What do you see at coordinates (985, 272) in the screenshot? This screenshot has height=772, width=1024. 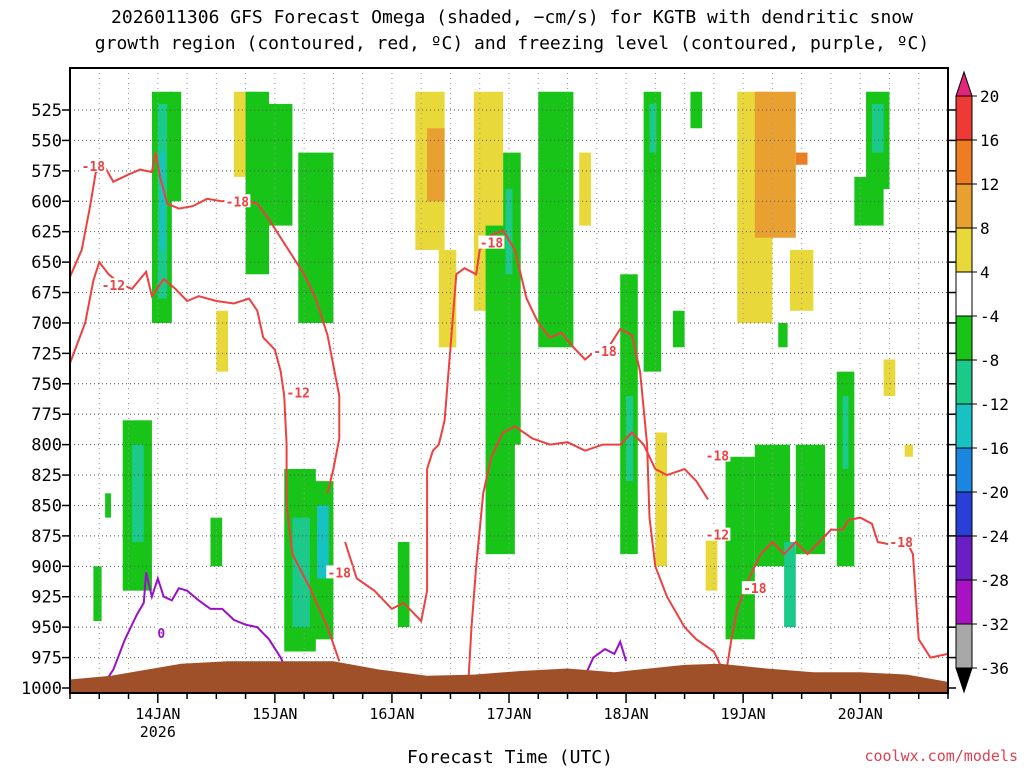 I see `colorbar-label: 4` at bounding box center [985, 272].